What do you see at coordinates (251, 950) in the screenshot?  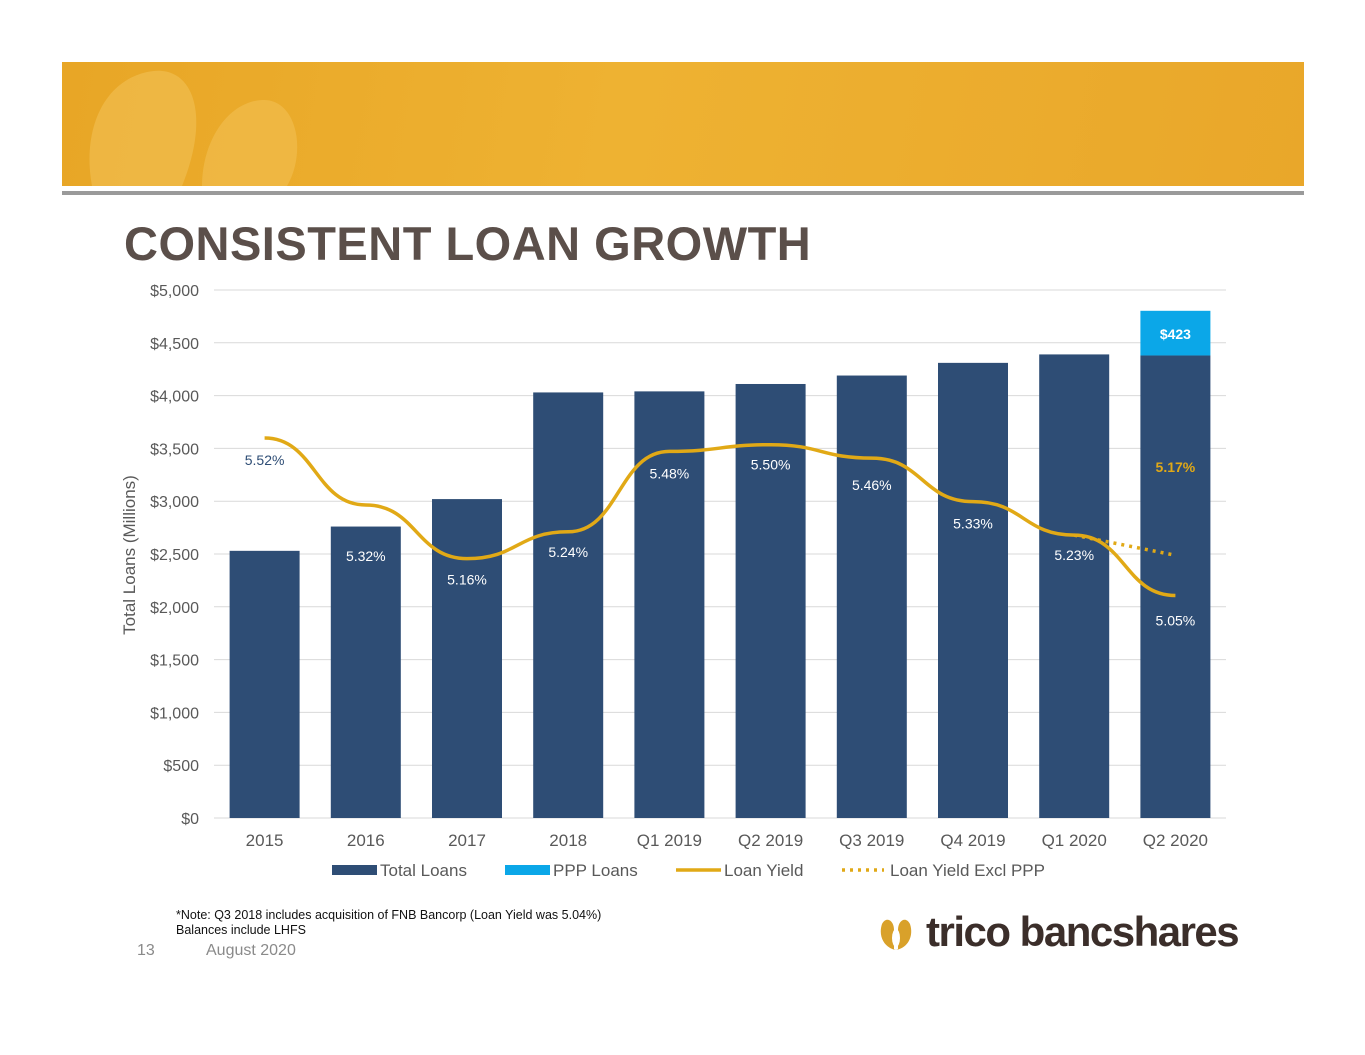 I see `slide-date: August 2020` at bounding box center [251, 950].